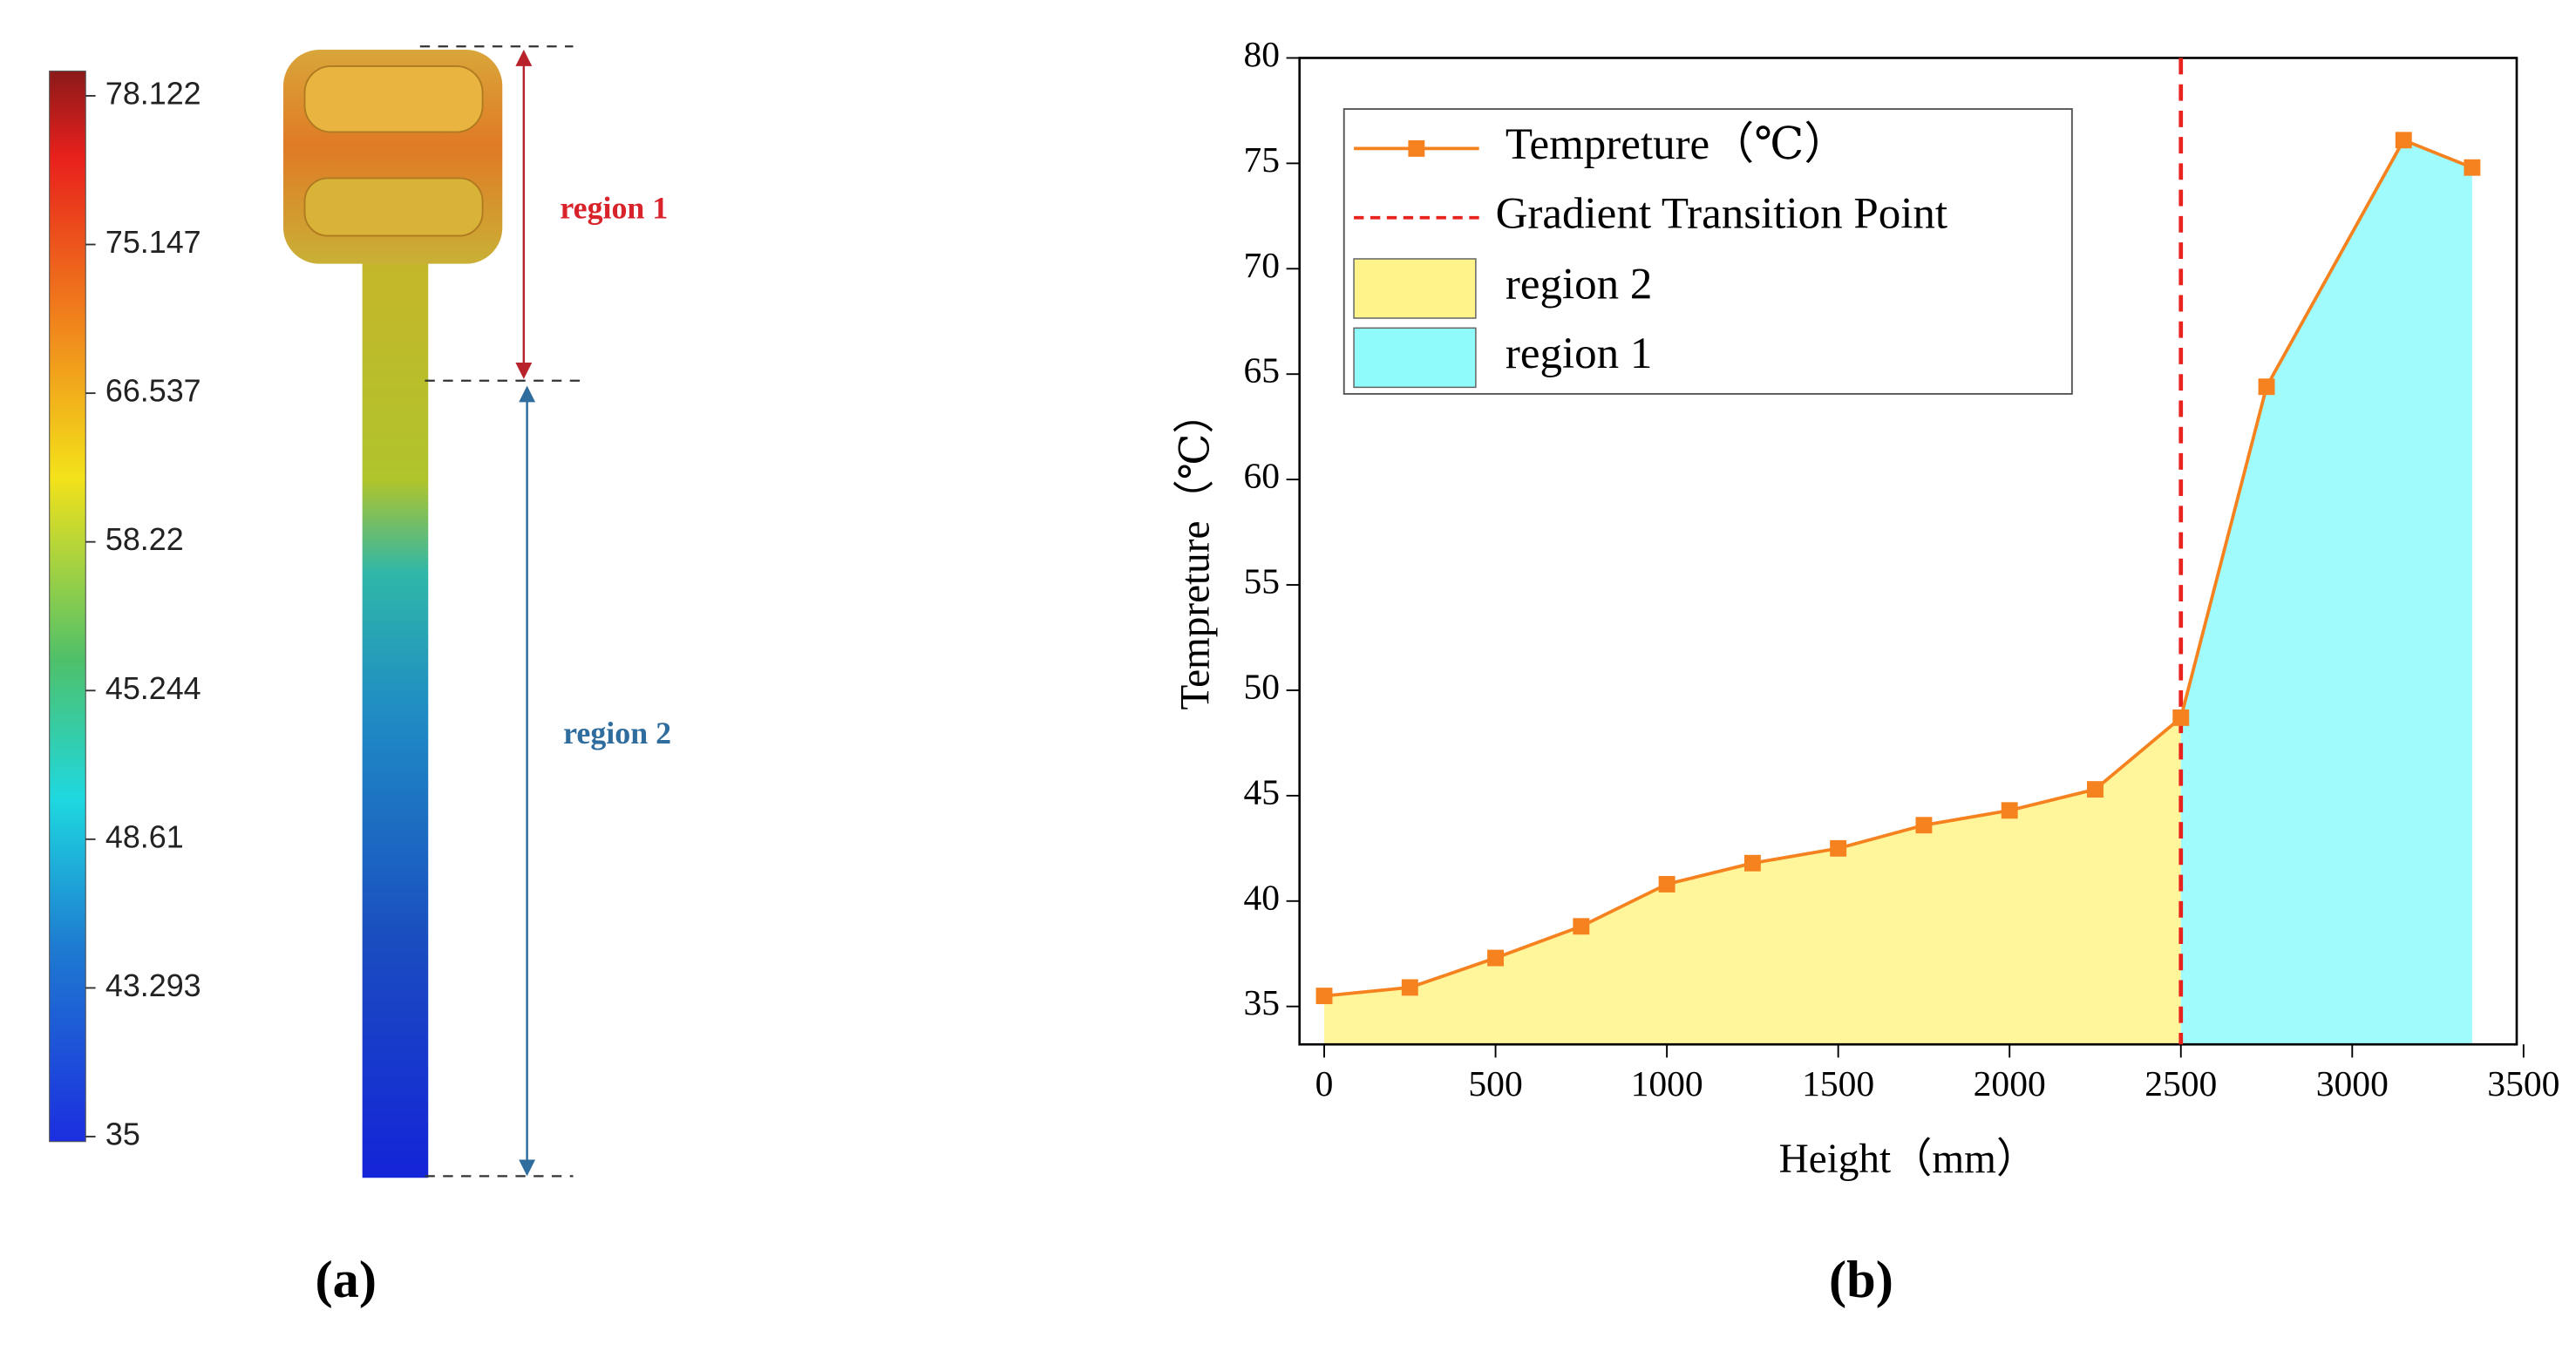 This screenshot has height=1351, width=2576. Describe the element at coordinates (2010, 1083) in the screenshot. I see `x-tick-label: 2000` at that location.